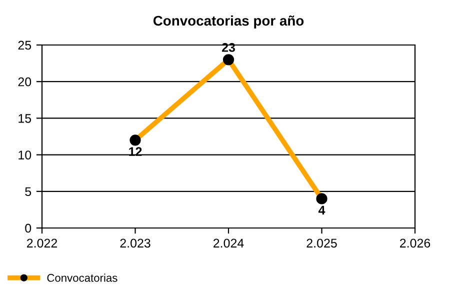 The image size is (450, 300). Describe the element at coordinates (415, 243) in the screenshot. I see `x-tick-label: 2.026` at that location.